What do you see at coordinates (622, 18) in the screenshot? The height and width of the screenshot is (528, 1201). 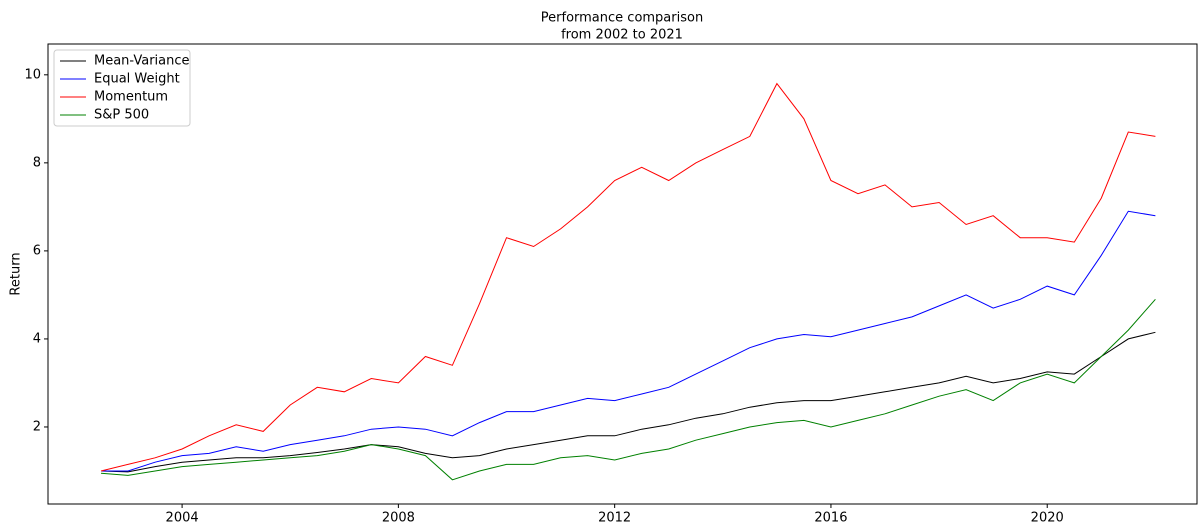 I see `chart-title: Performance comparison` at bounding box center [622, 18].